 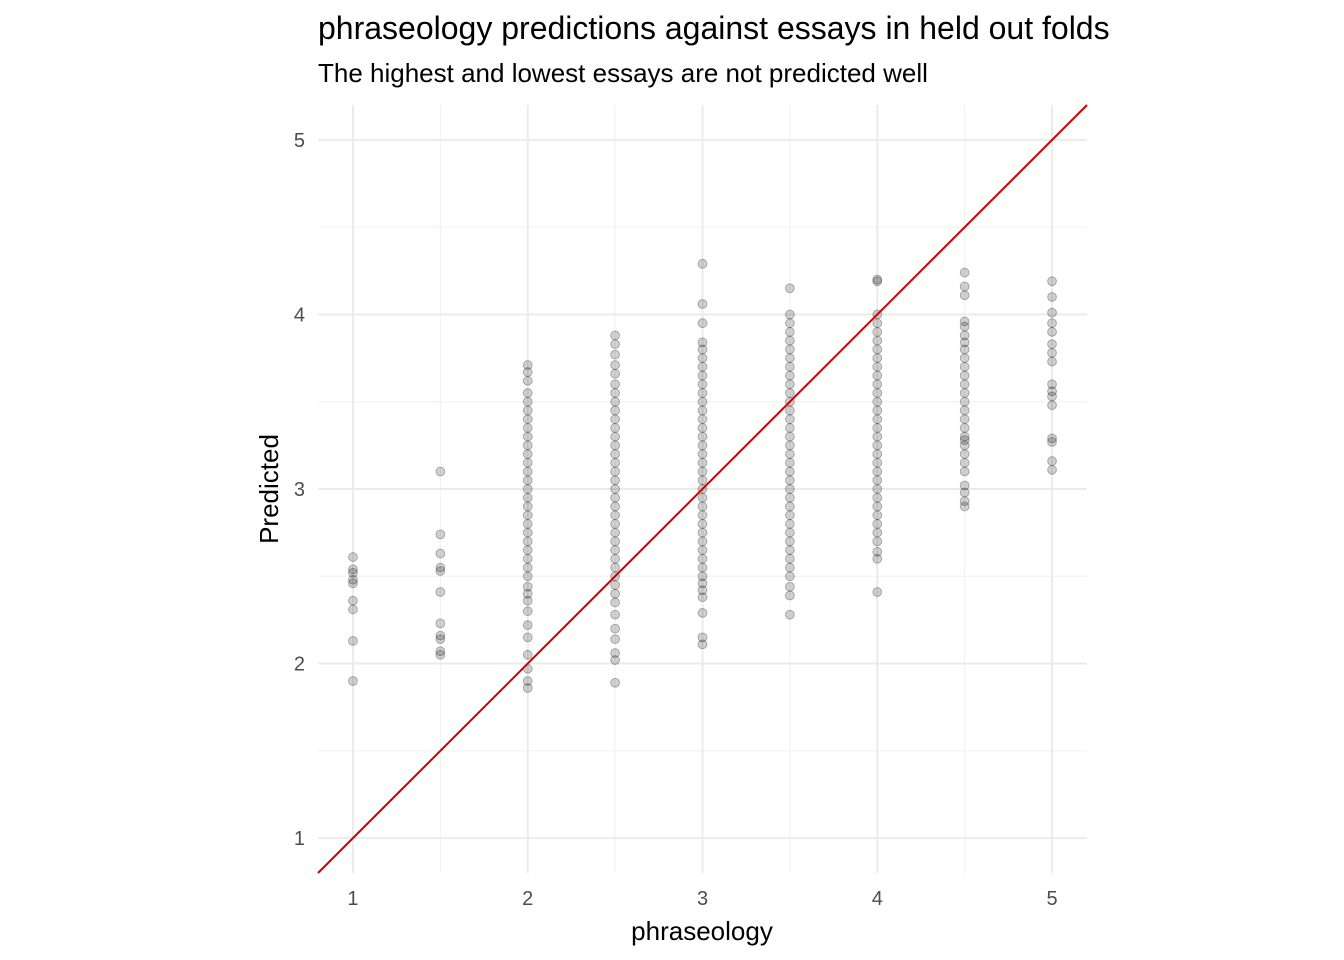 What do you see at coordinates (299, 141) in the screenshot?
I see `y-tick-label: 5` at bounding box center [299, 141].